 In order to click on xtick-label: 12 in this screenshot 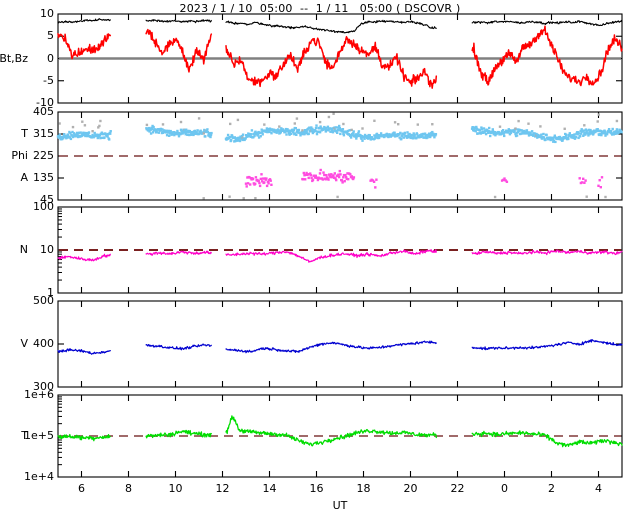, I will do `click(222, 488)`.